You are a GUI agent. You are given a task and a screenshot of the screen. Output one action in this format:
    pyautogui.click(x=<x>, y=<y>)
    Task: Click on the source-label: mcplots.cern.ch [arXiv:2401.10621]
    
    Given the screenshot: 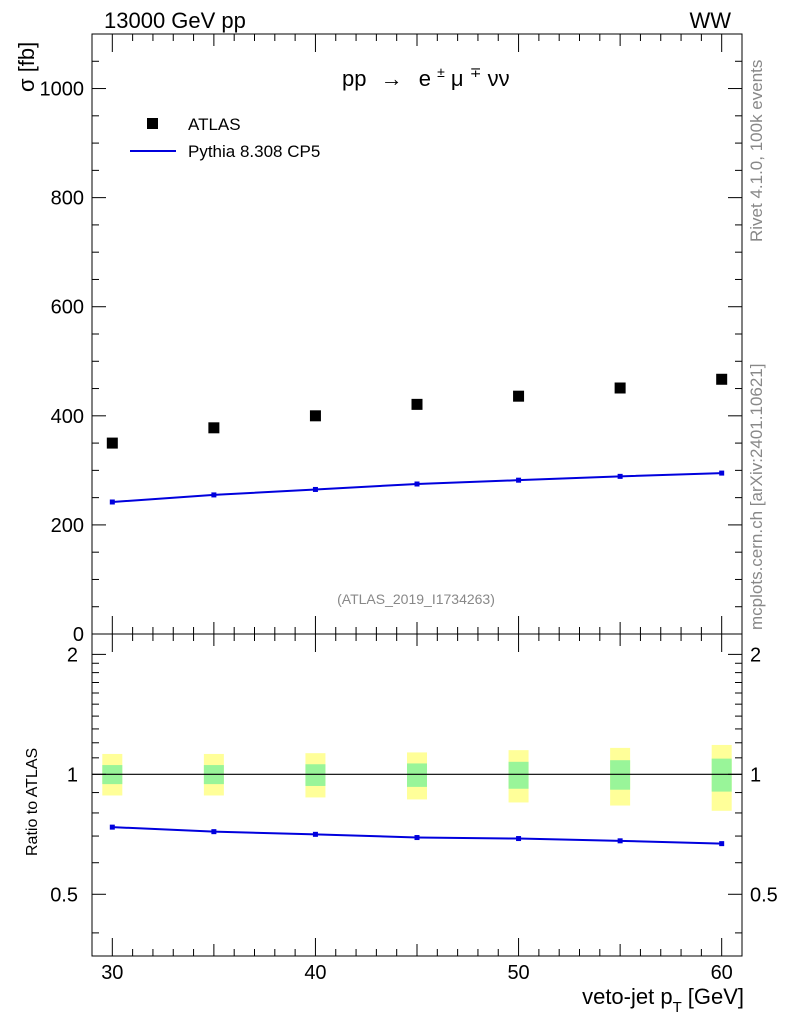 What is the action you would take?
    pyautogui.click(x=756, y=497)
    